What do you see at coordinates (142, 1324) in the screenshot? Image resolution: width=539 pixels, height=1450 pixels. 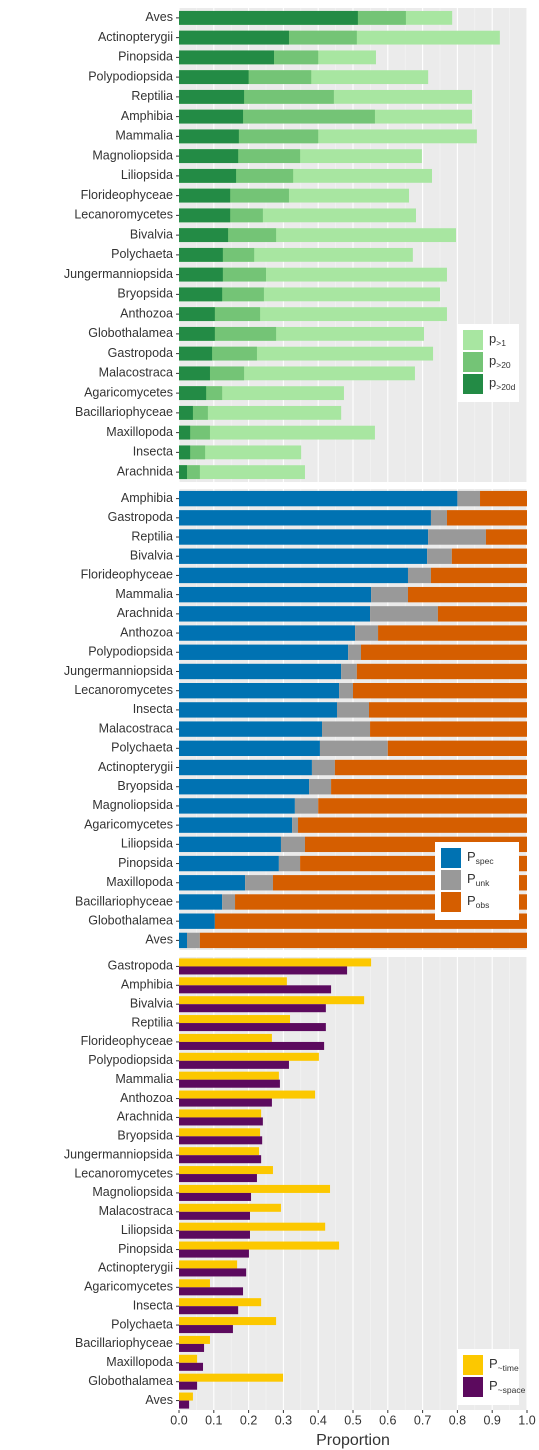 I see `category-label: Polychaeta` at bounding box center [142, 1324].